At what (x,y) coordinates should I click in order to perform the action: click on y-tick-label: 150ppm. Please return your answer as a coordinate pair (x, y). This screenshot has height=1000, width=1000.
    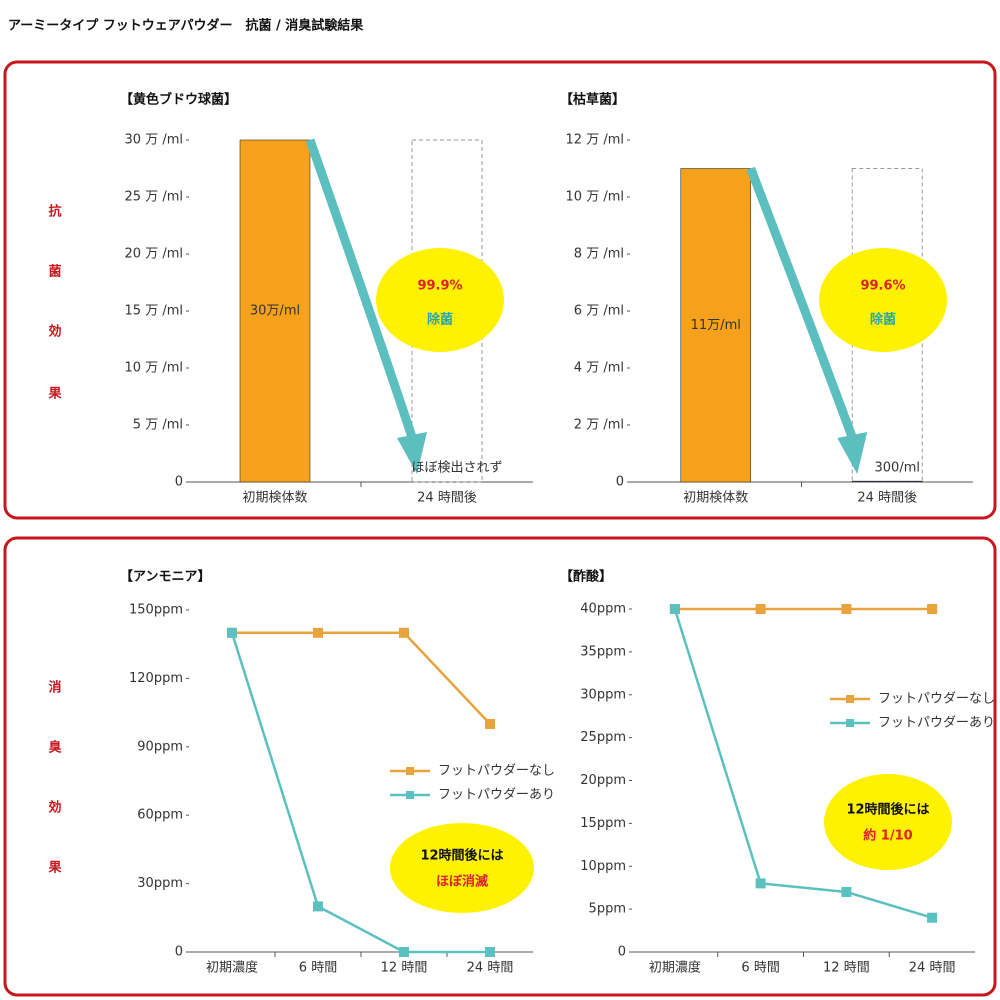
    Looking at the image, I should click on (156, 610).